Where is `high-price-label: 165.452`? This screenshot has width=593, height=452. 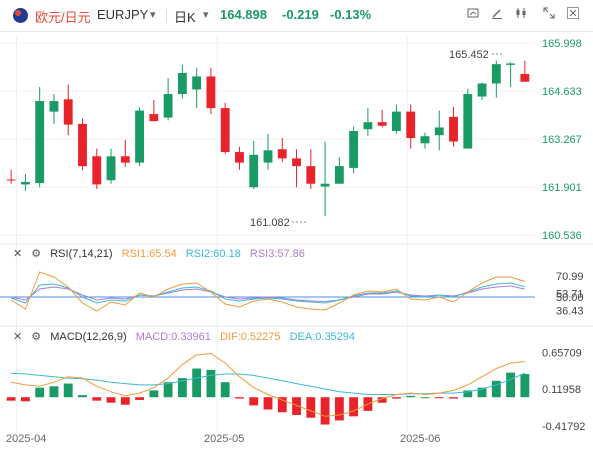
high-price-label: 165.452 is located at coordinates (469, 55).